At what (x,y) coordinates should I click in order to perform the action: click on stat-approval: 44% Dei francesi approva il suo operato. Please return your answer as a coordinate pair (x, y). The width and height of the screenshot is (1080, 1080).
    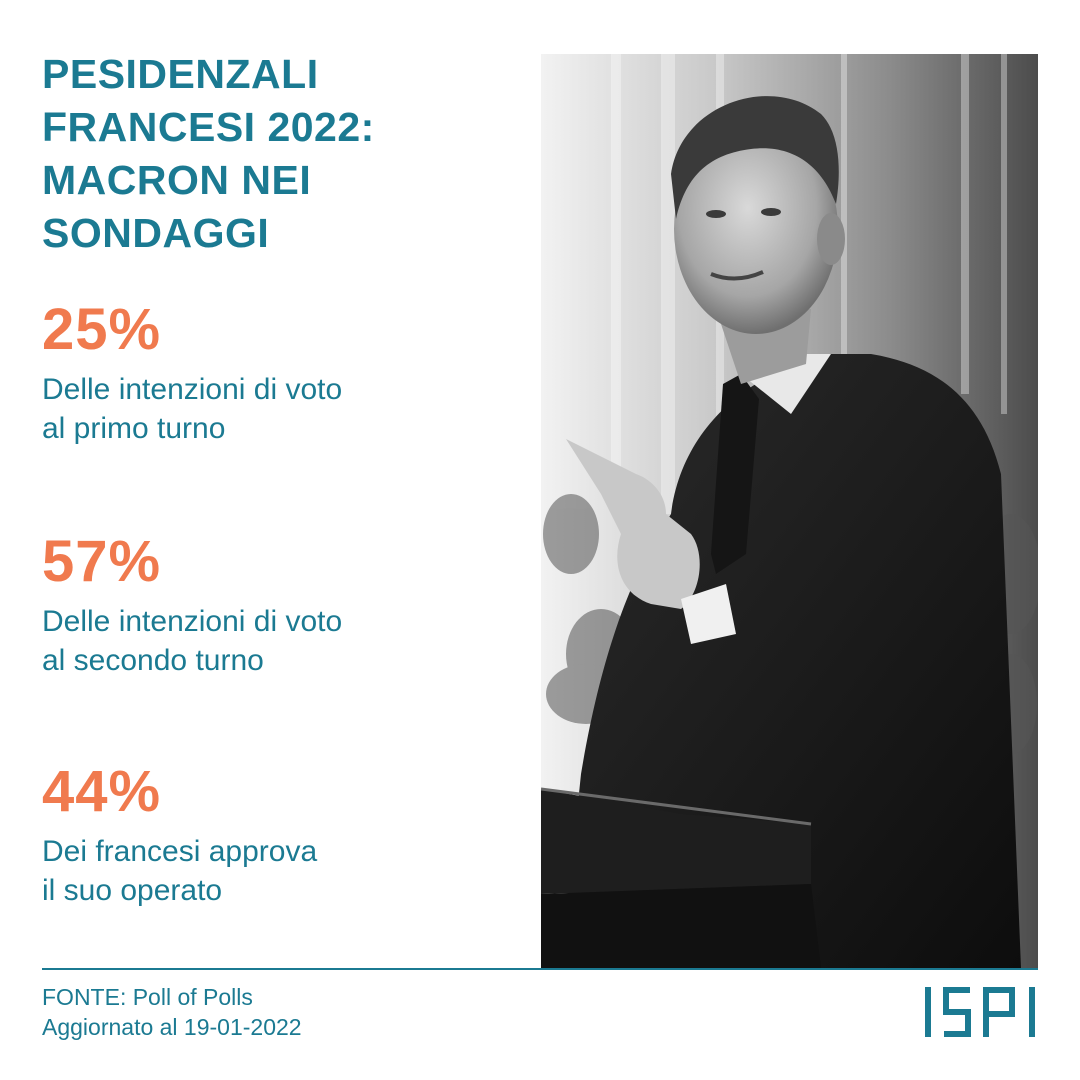
    Looking at the image, I should click on (277, 835).